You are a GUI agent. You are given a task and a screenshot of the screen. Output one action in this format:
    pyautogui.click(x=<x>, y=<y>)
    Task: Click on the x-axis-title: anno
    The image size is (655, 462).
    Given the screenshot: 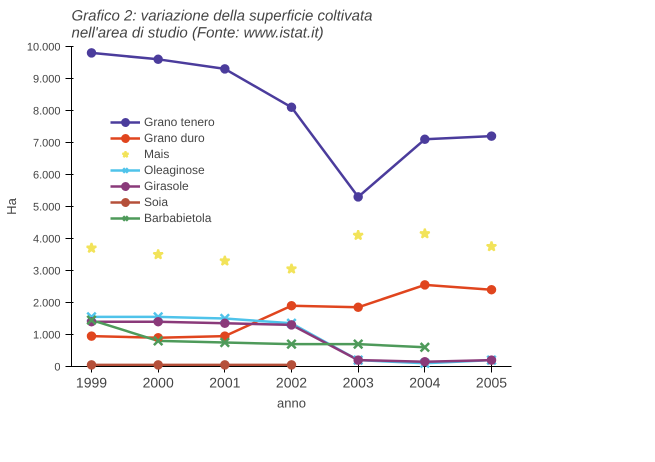 What is the action you would take?
    pyautogui.click(x=291, y=403)
    